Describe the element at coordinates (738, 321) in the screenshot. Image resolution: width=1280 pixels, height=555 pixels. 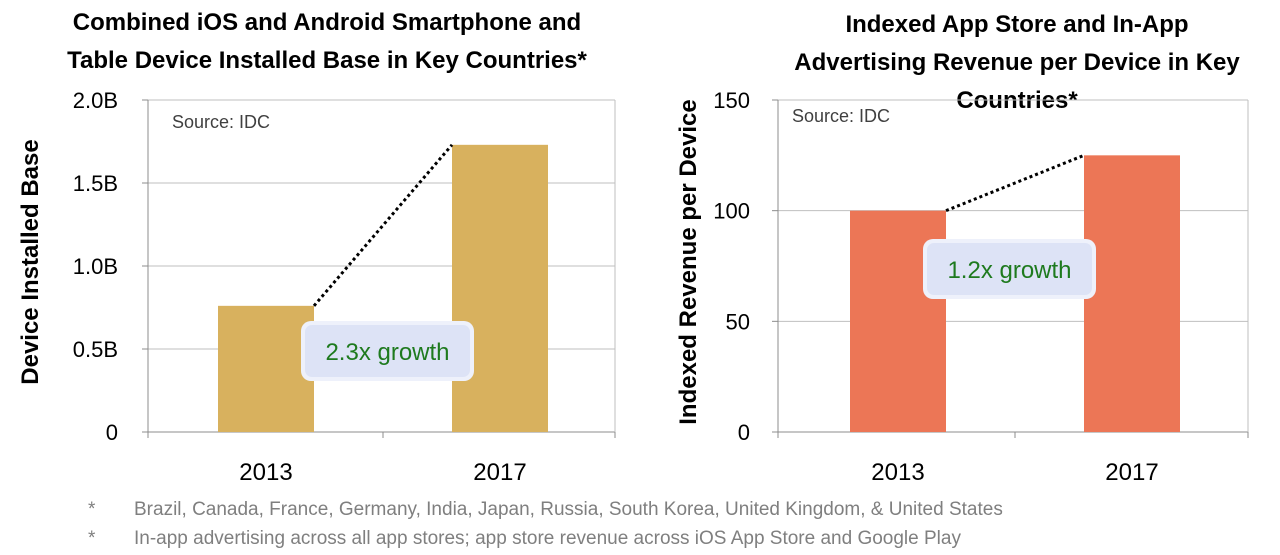
I see `y-tick-label: 50` at that location.